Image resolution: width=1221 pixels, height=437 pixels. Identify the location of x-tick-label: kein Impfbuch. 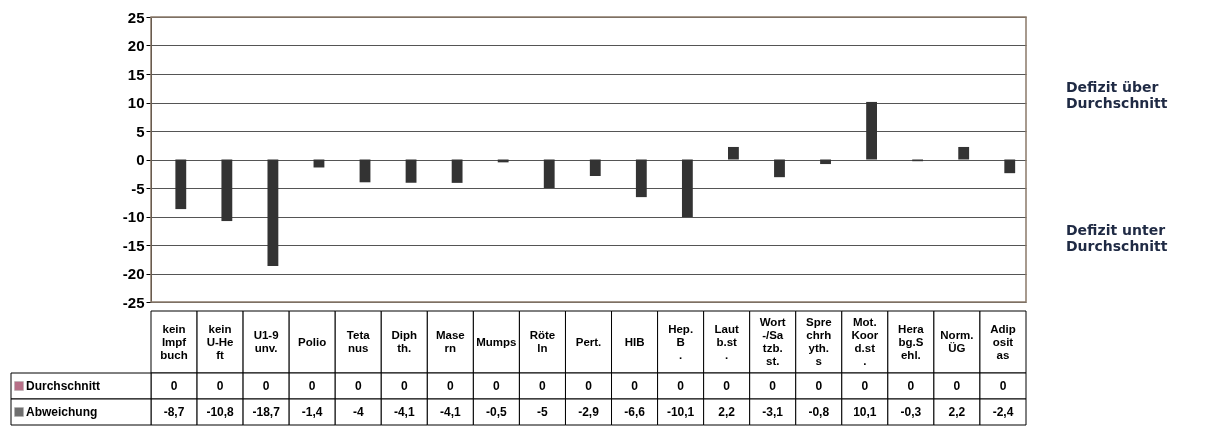
(174, 341).